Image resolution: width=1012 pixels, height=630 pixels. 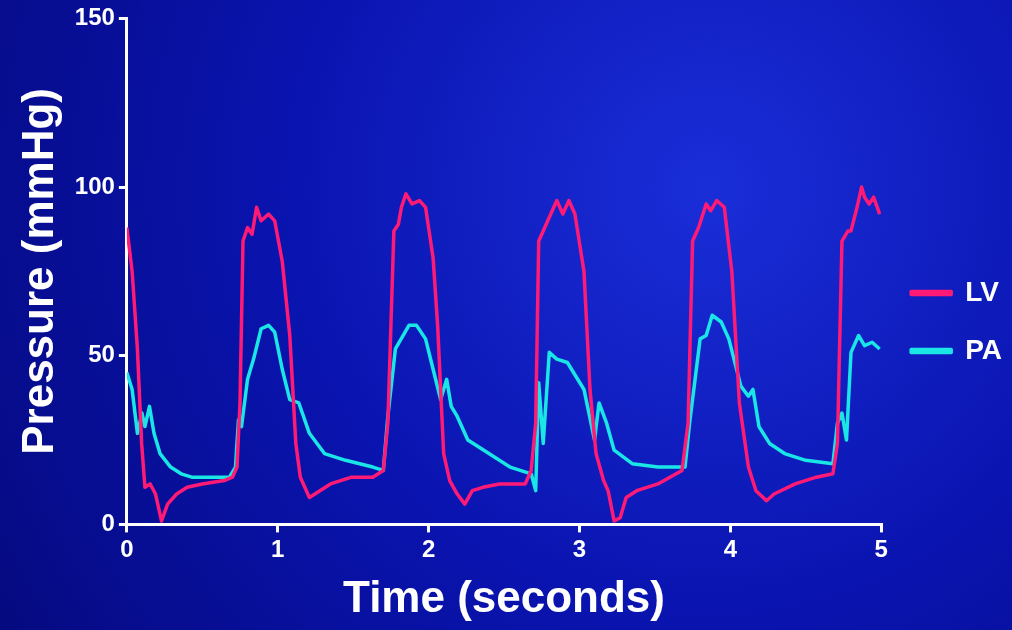 I want to click on x-tick-label: 0, so click(x=127, y=549).